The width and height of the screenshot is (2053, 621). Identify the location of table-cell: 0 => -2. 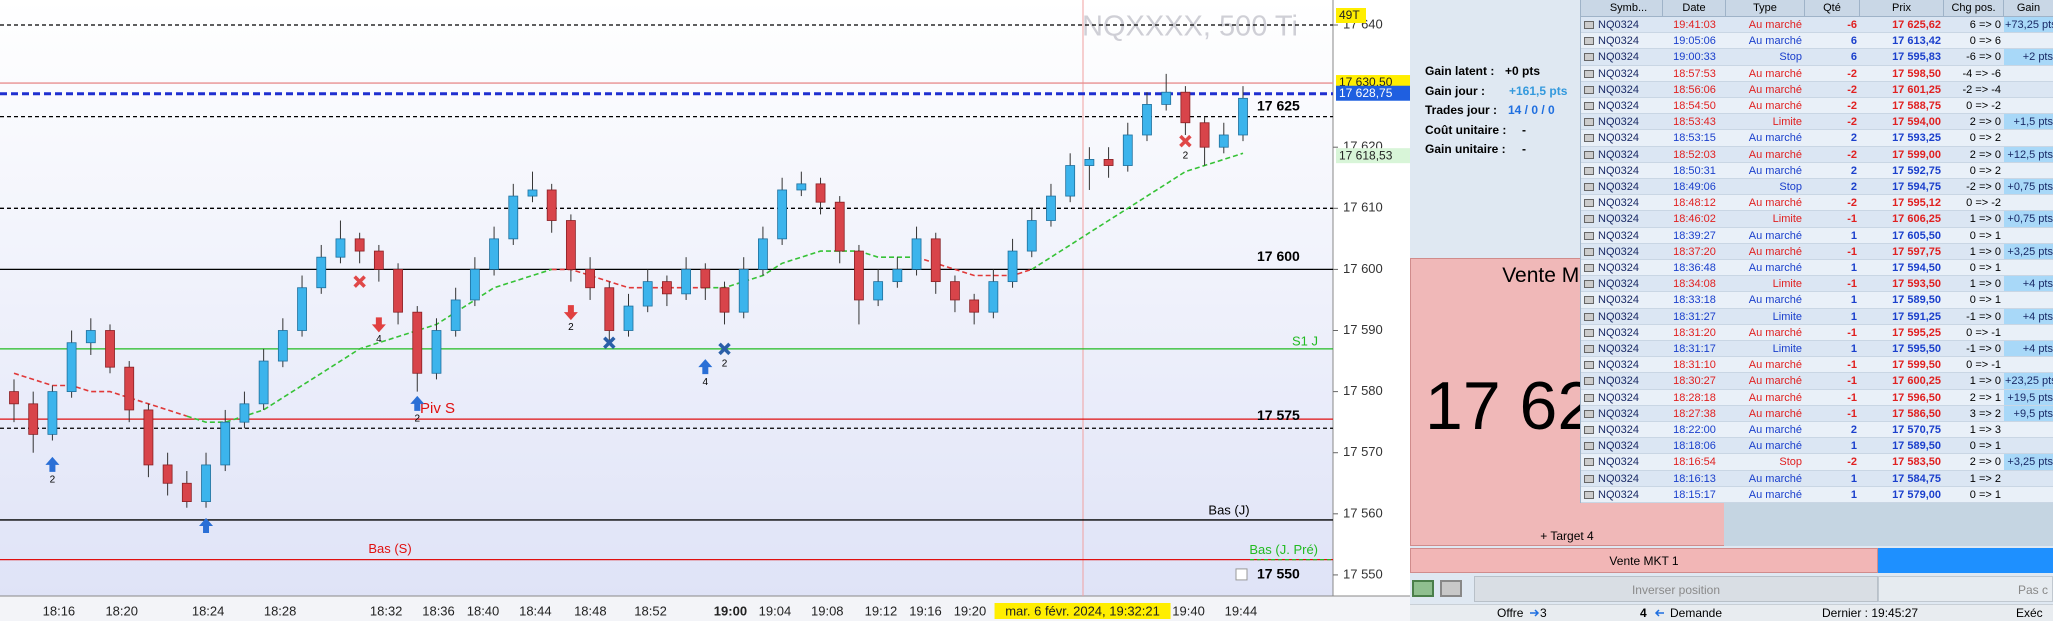
(1983, 106).